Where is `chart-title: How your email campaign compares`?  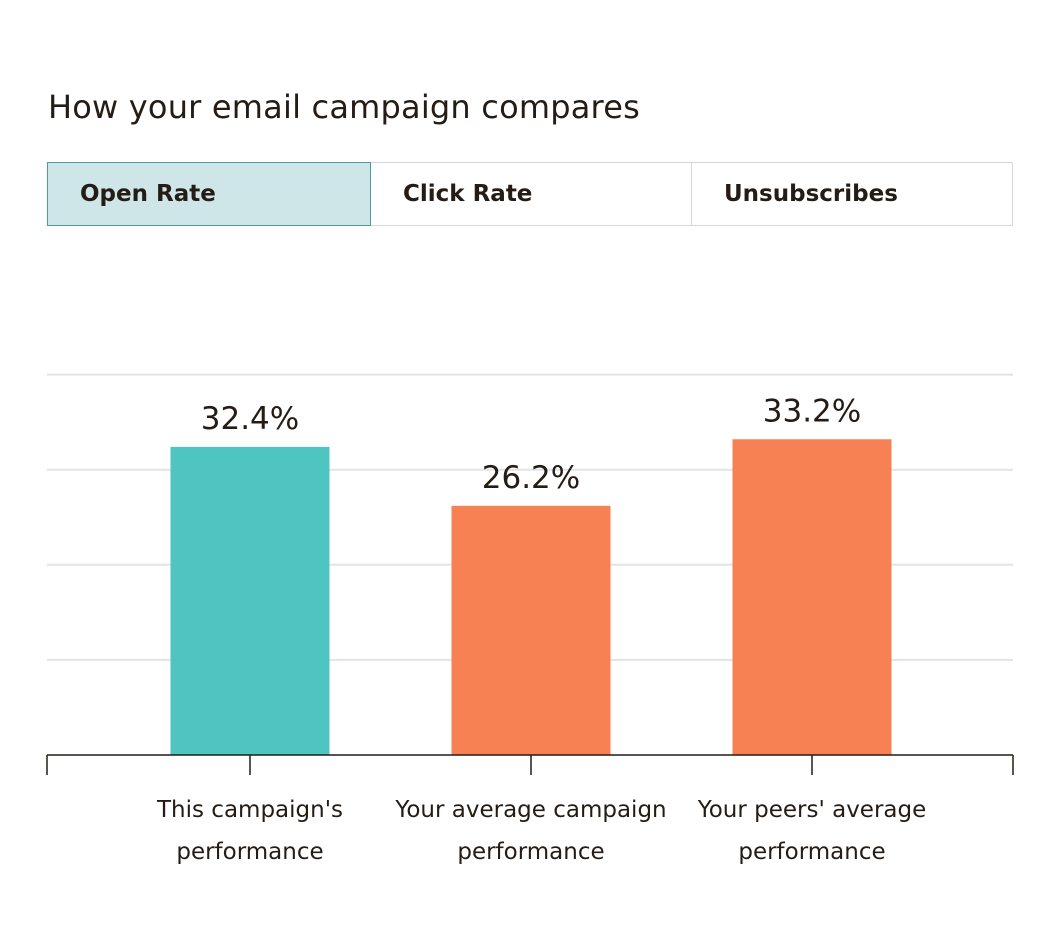
chart-title: How your email campaign compares is located at coordinates (344, 107).